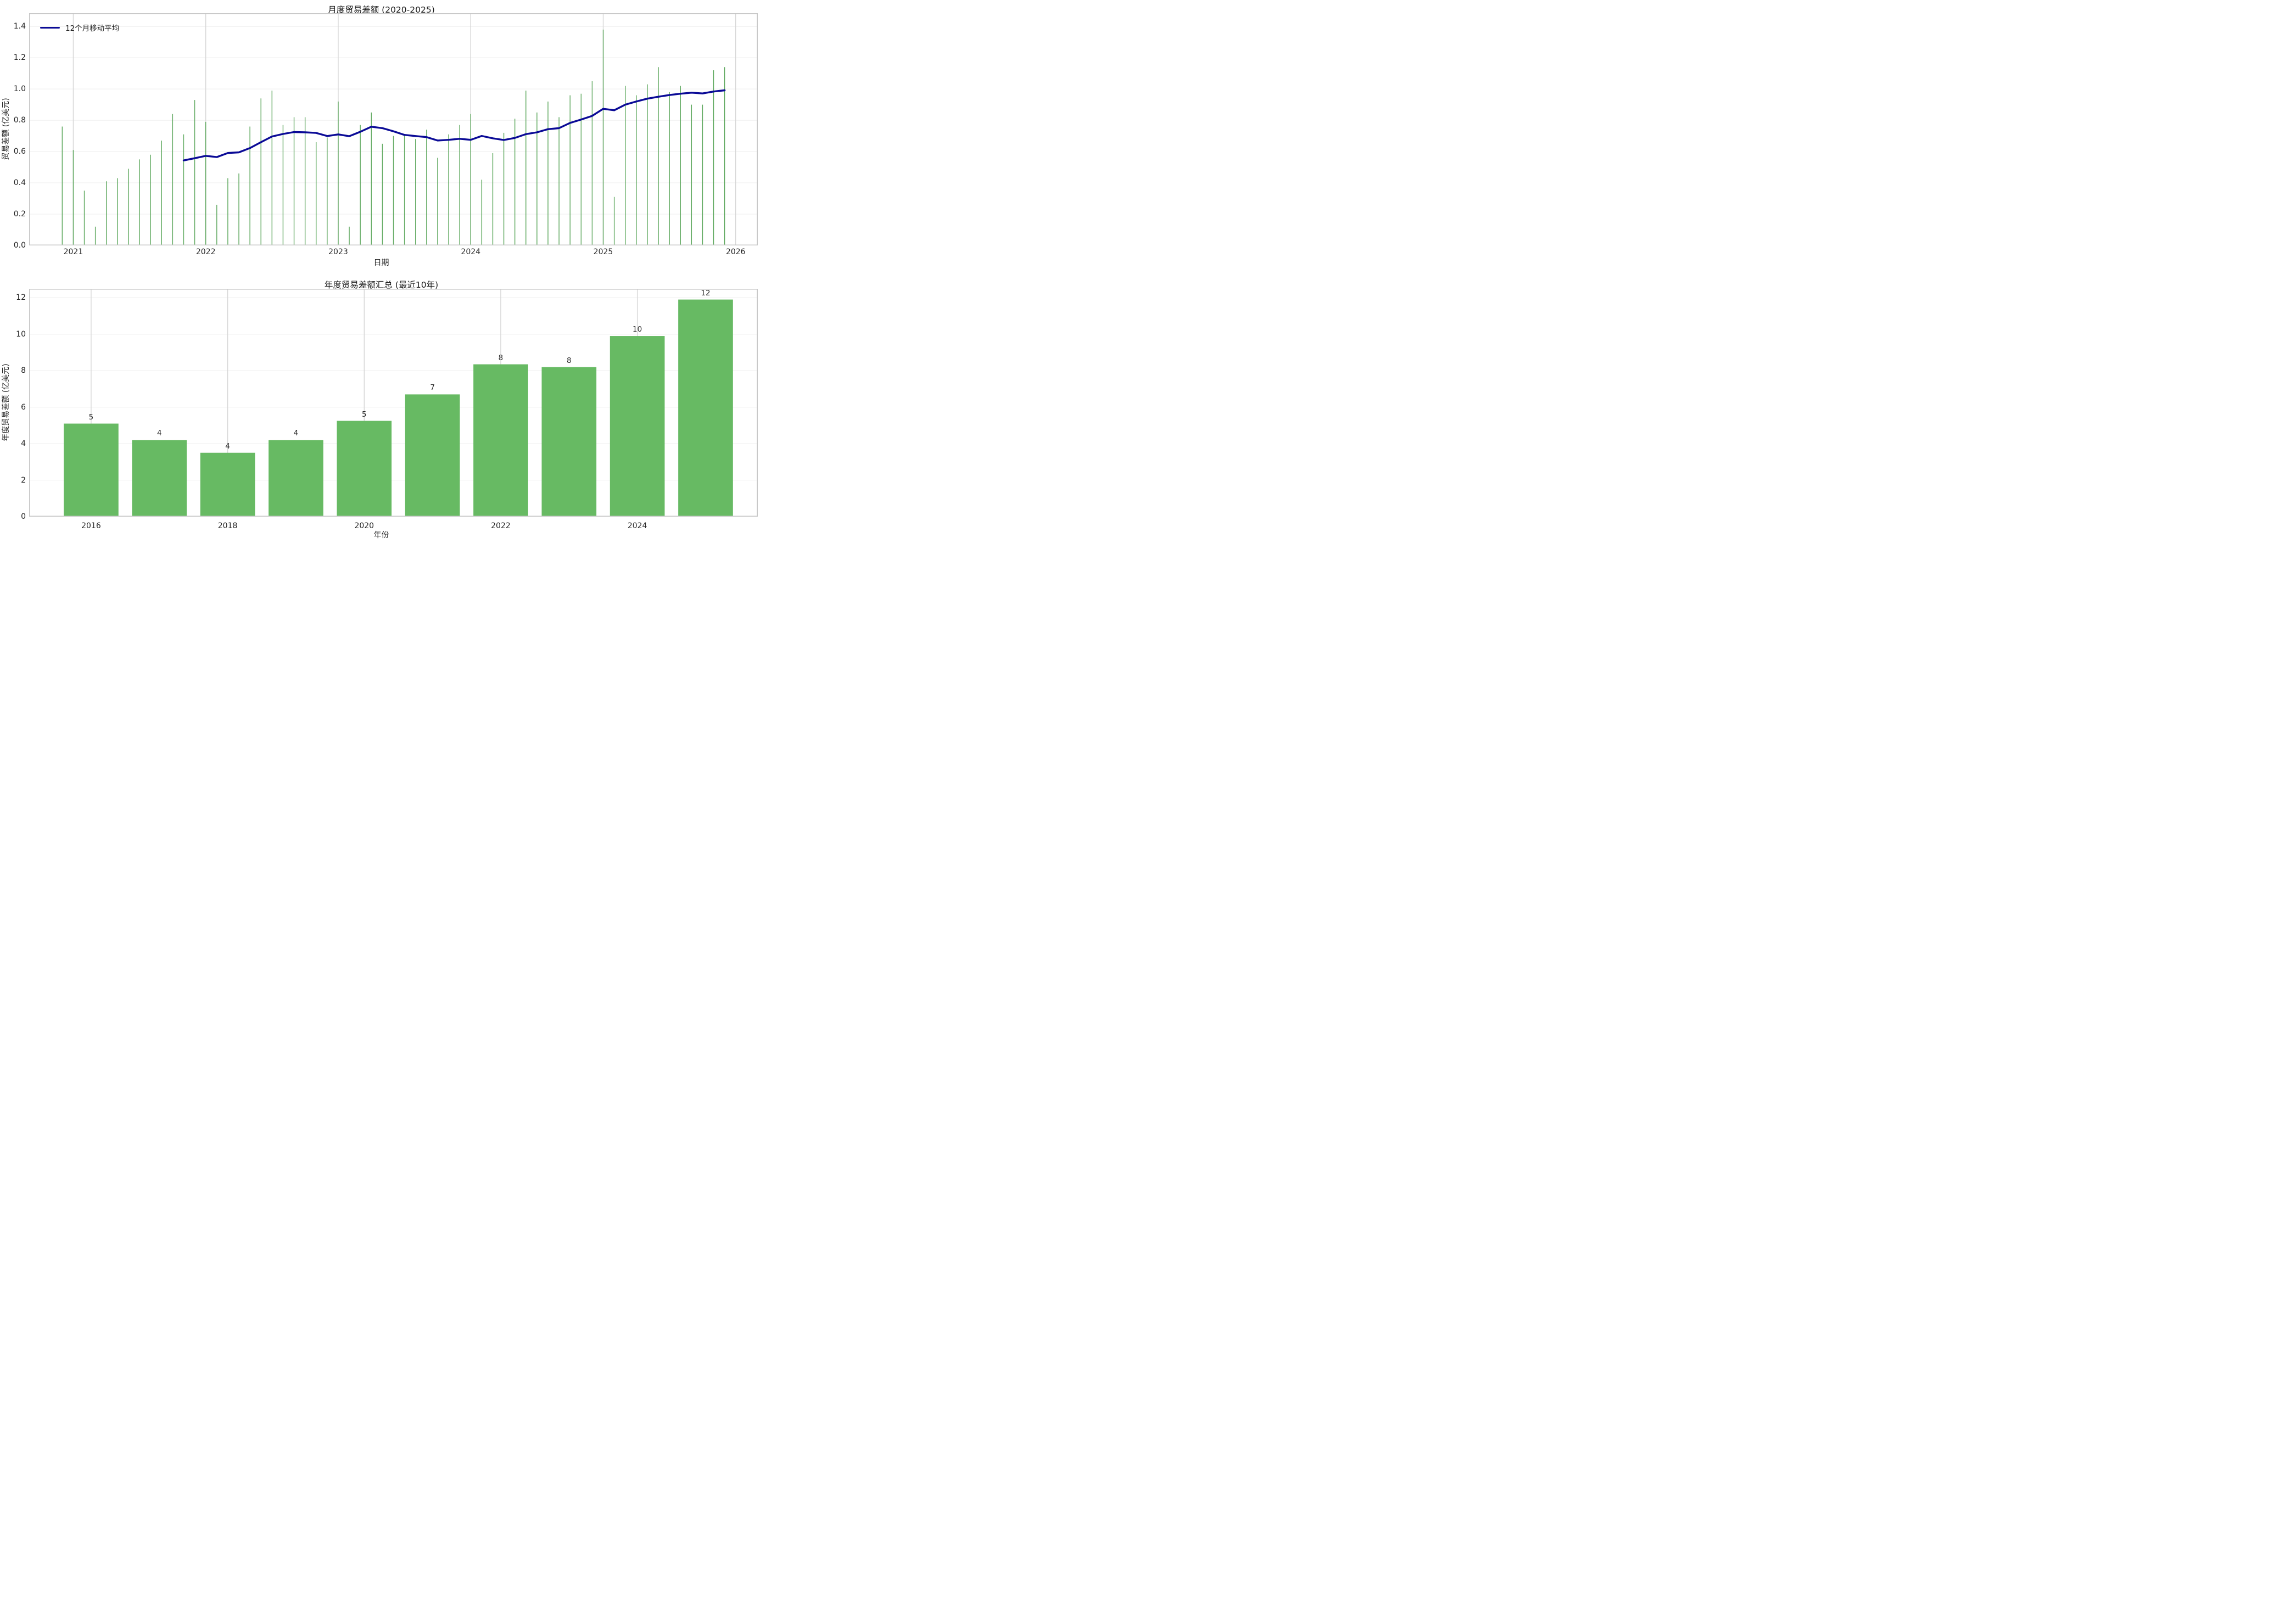  What do you see at coordinates (21, 334) in the screenshot?
I see `annual-y-tick-label: 10` at bounding box center [21, 334].